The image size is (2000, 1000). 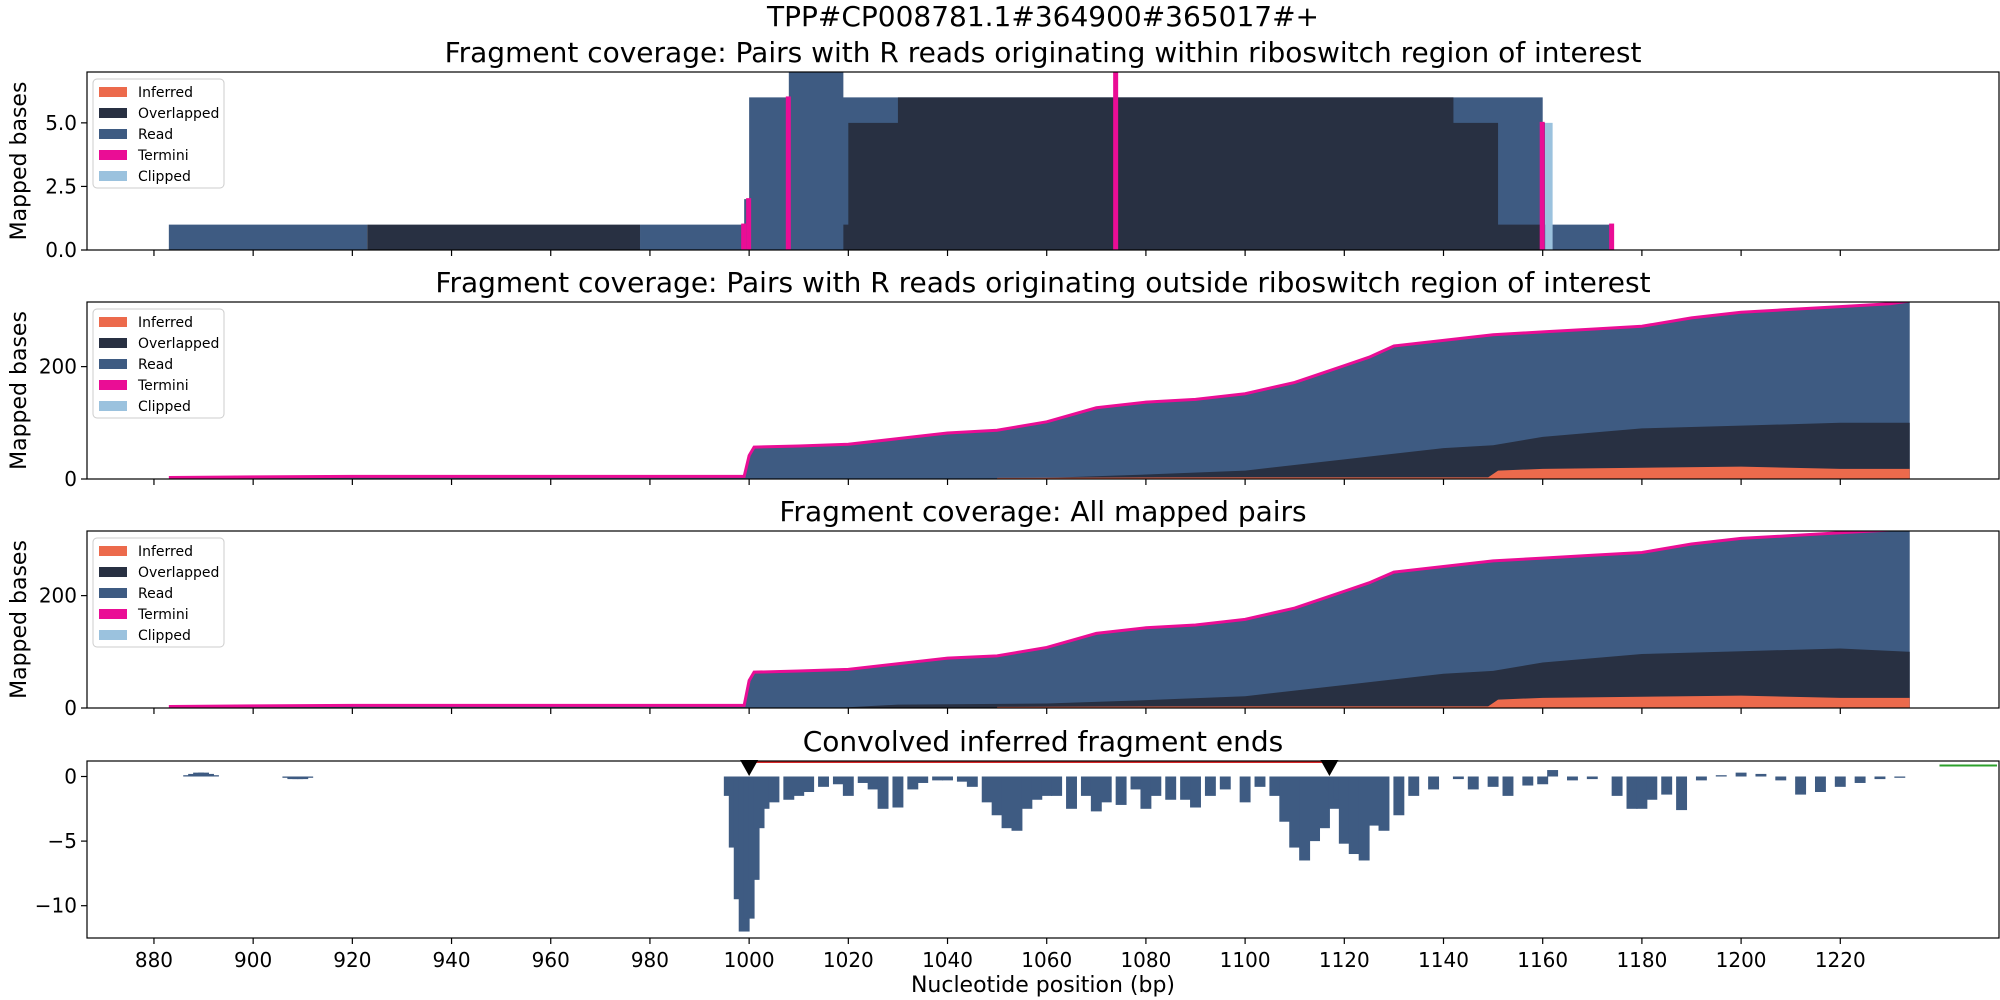 What do you see at coordinates (848, 960) in the screenshot?
I see `x-tick-label: 1020` at bounding box center [848, 960].